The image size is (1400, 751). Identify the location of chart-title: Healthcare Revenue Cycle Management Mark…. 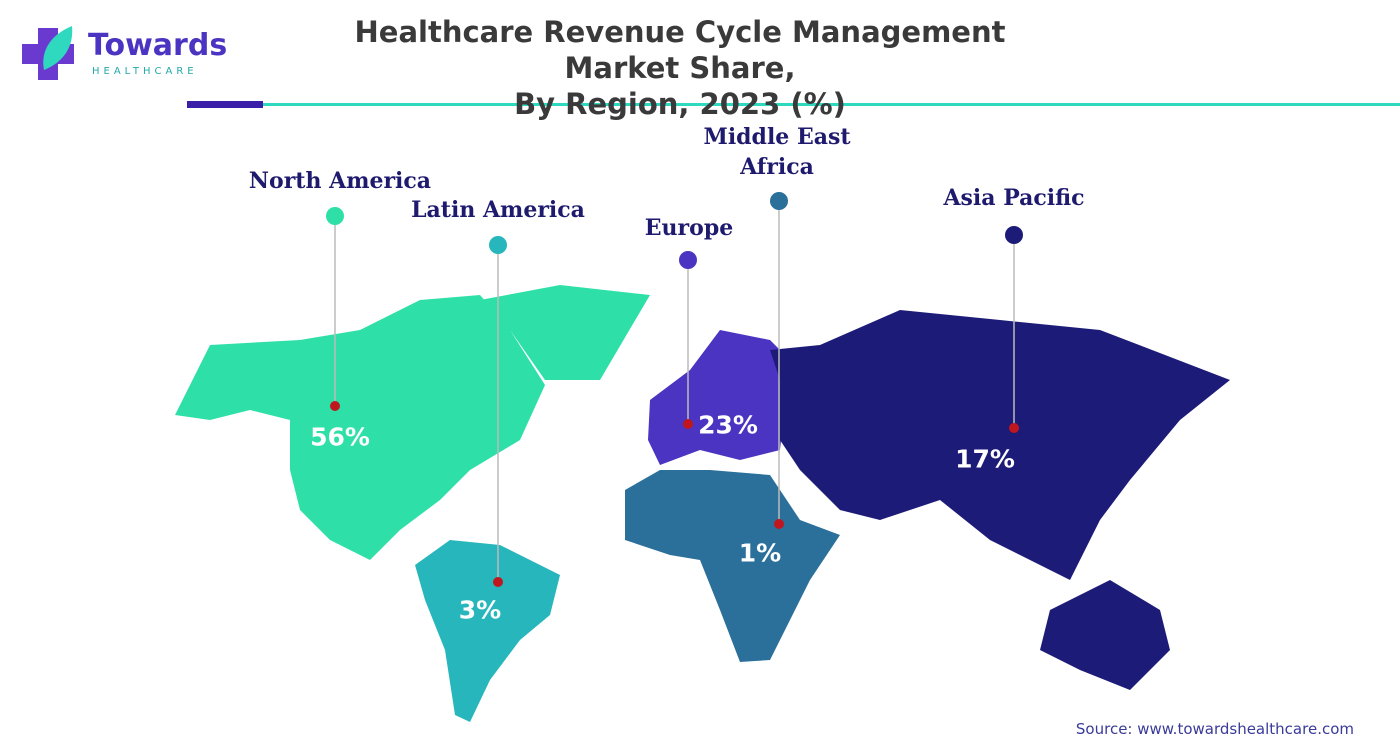
(680, 68).